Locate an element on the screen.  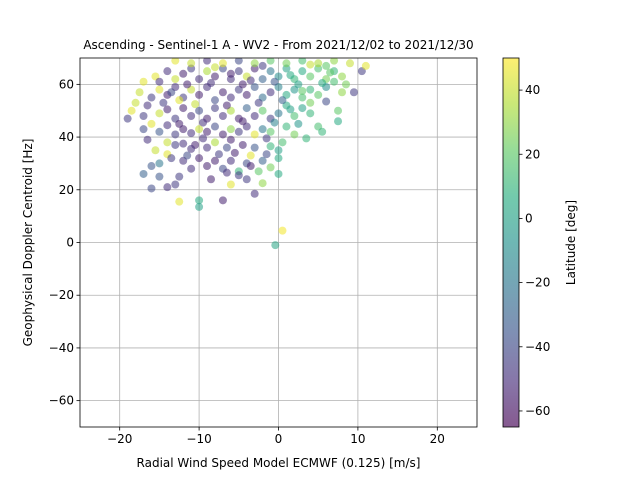
colorbar-tick-label: −20 is located at coordinates (537, 283).